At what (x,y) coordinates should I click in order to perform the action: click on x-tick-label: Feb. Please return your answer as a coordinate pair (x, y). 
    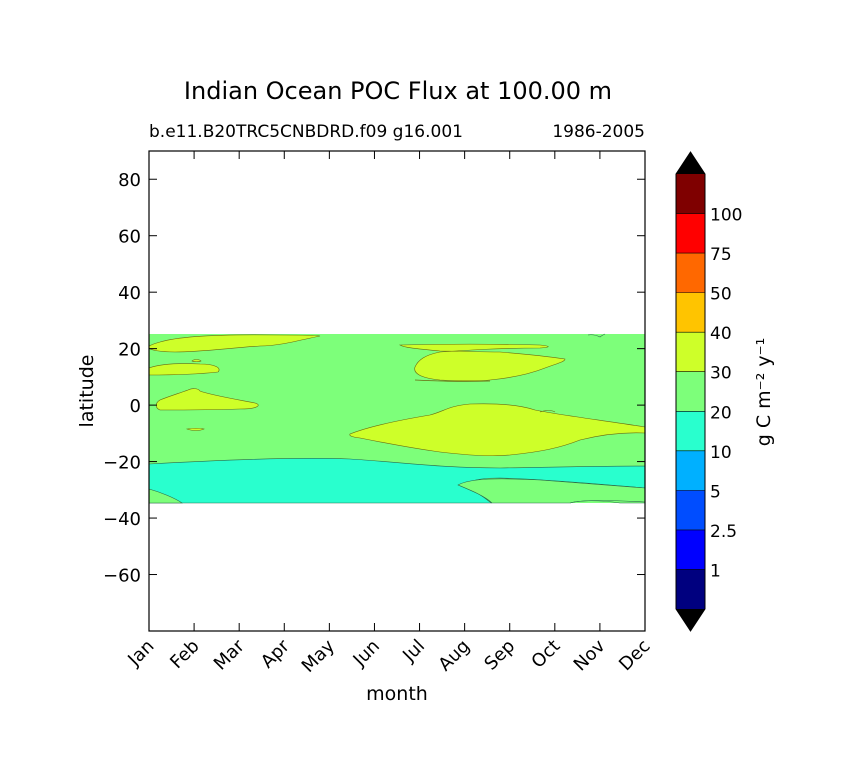
    Looking at the image, I should click on (184, 654).